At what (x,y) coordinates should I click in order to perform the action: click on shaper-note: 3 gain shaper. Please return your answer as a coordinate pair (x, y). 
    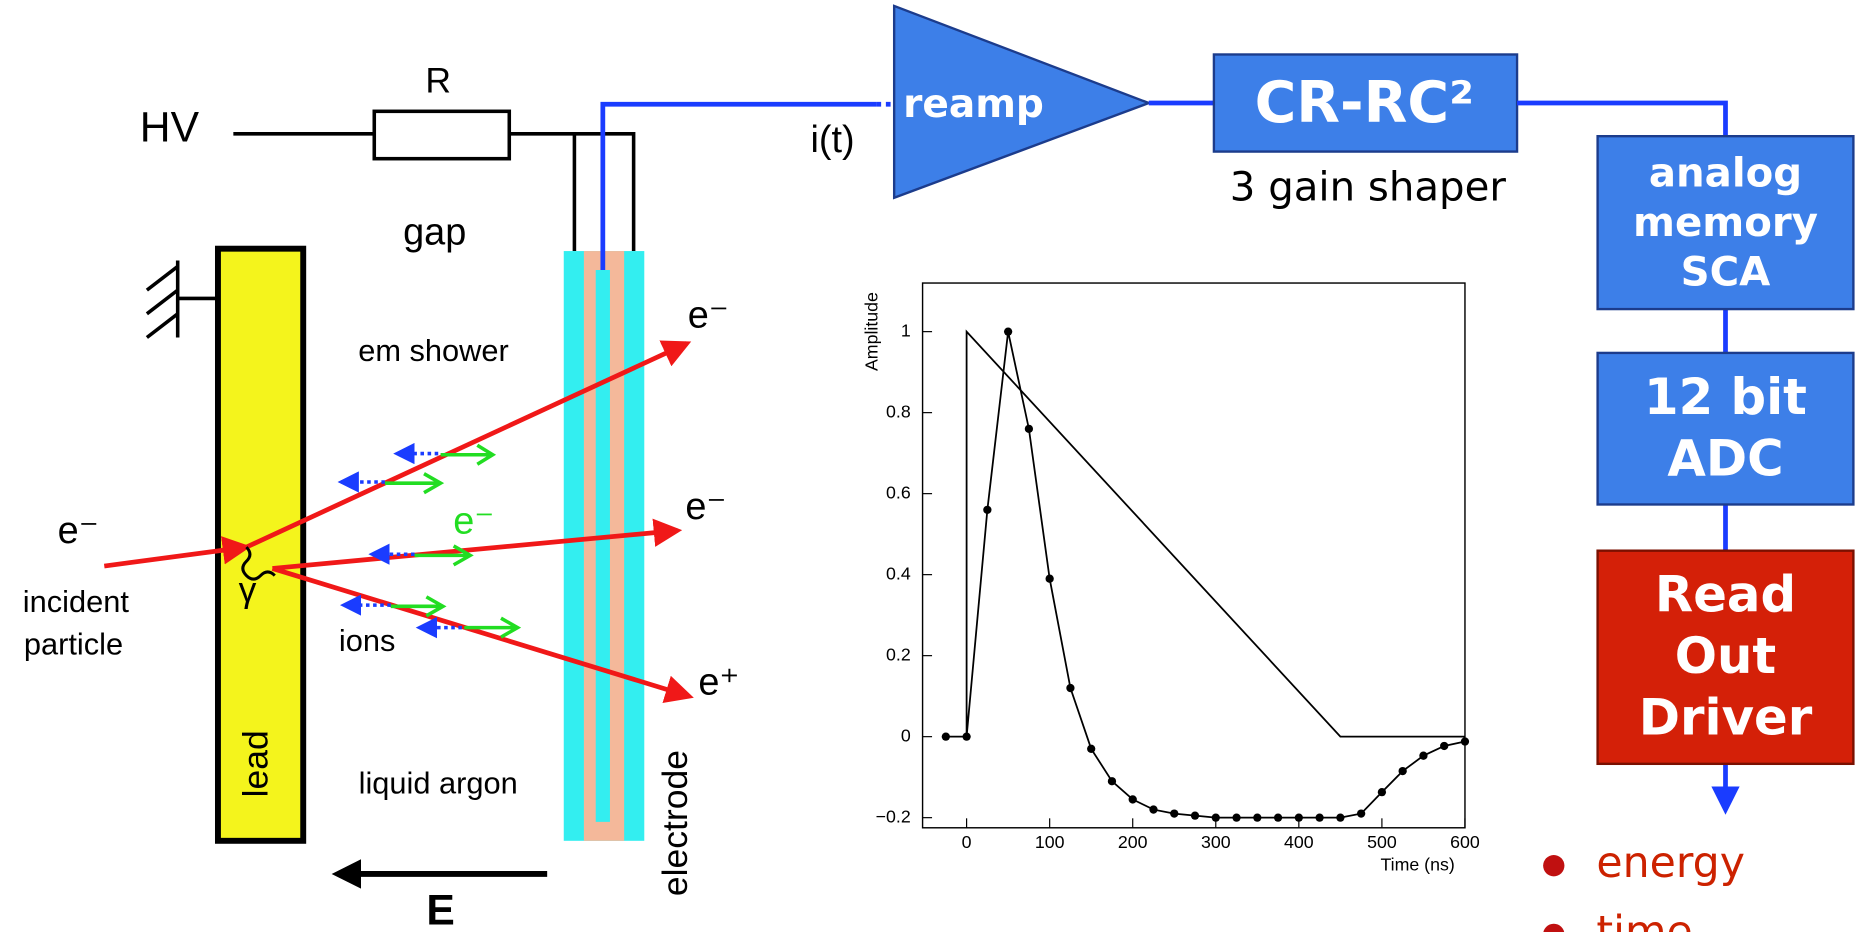
    Looking at the image, I should click on (1368, 187).